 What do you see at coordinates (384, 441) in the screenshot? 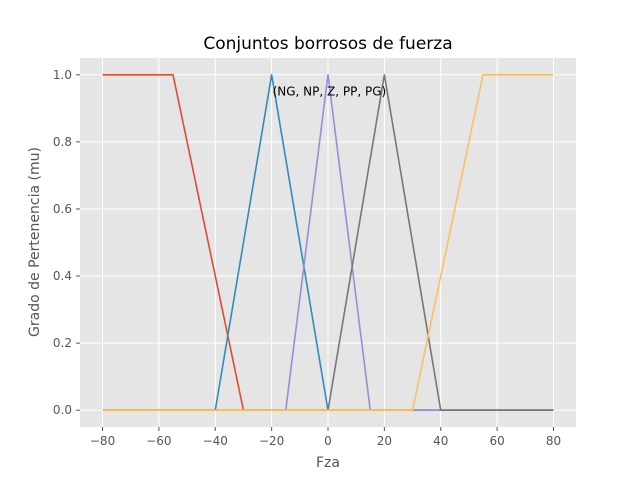
I see `x-tick-label: 20` at bounding box center [384, 441].